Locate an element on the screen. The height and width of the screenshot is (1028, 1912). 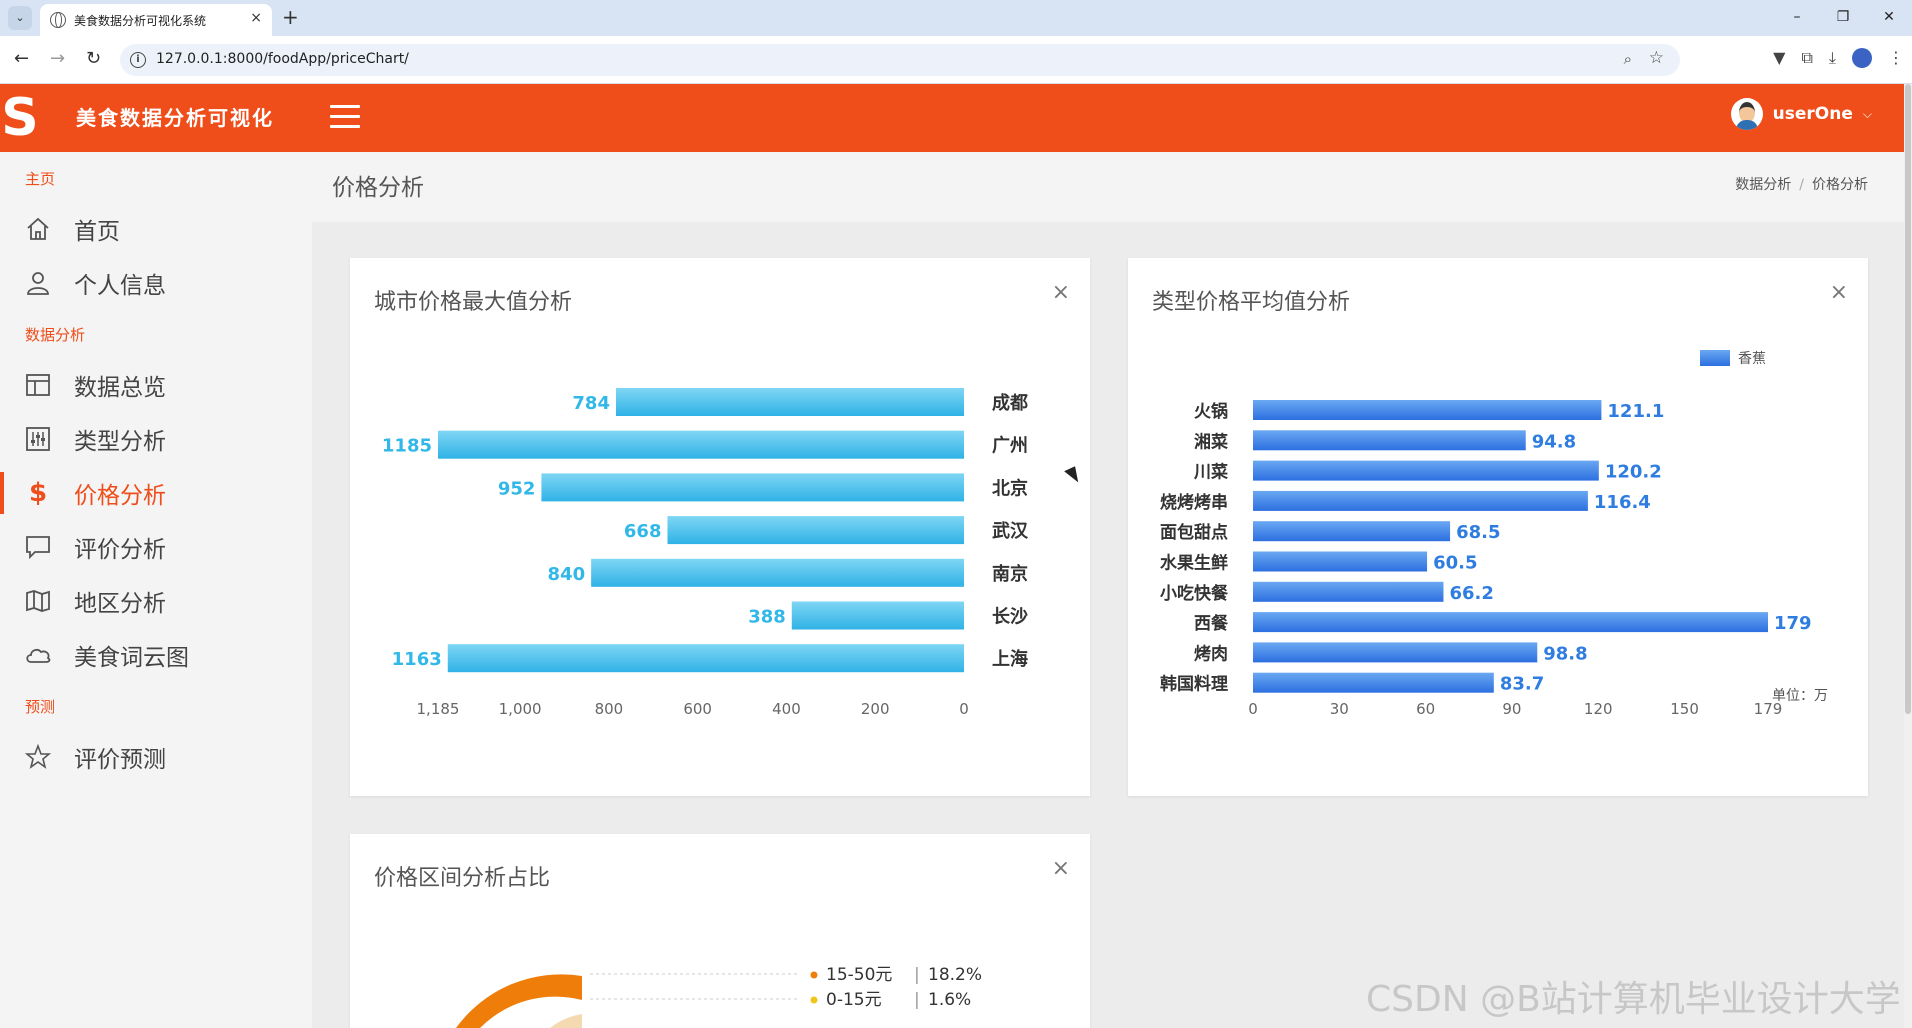
sidebar-item-type: 类型分析 is located at coordinates (156, 439).